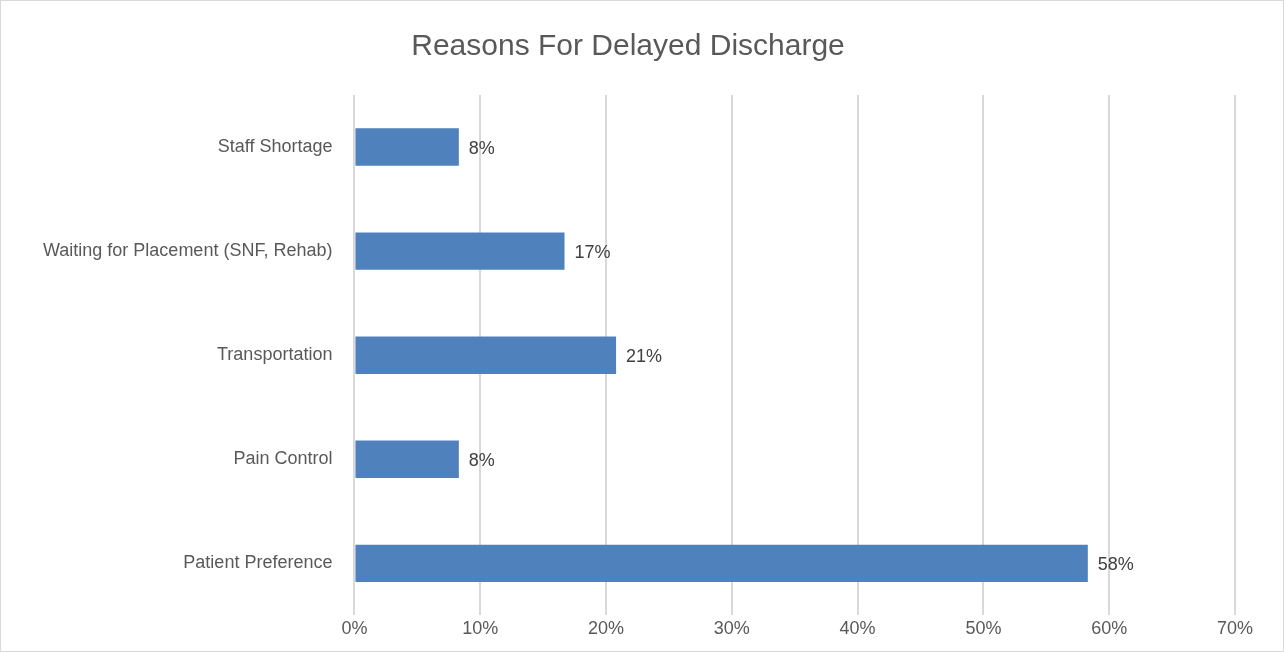  I want to click on y-tick-label: Pain Control, so click(283, 458).